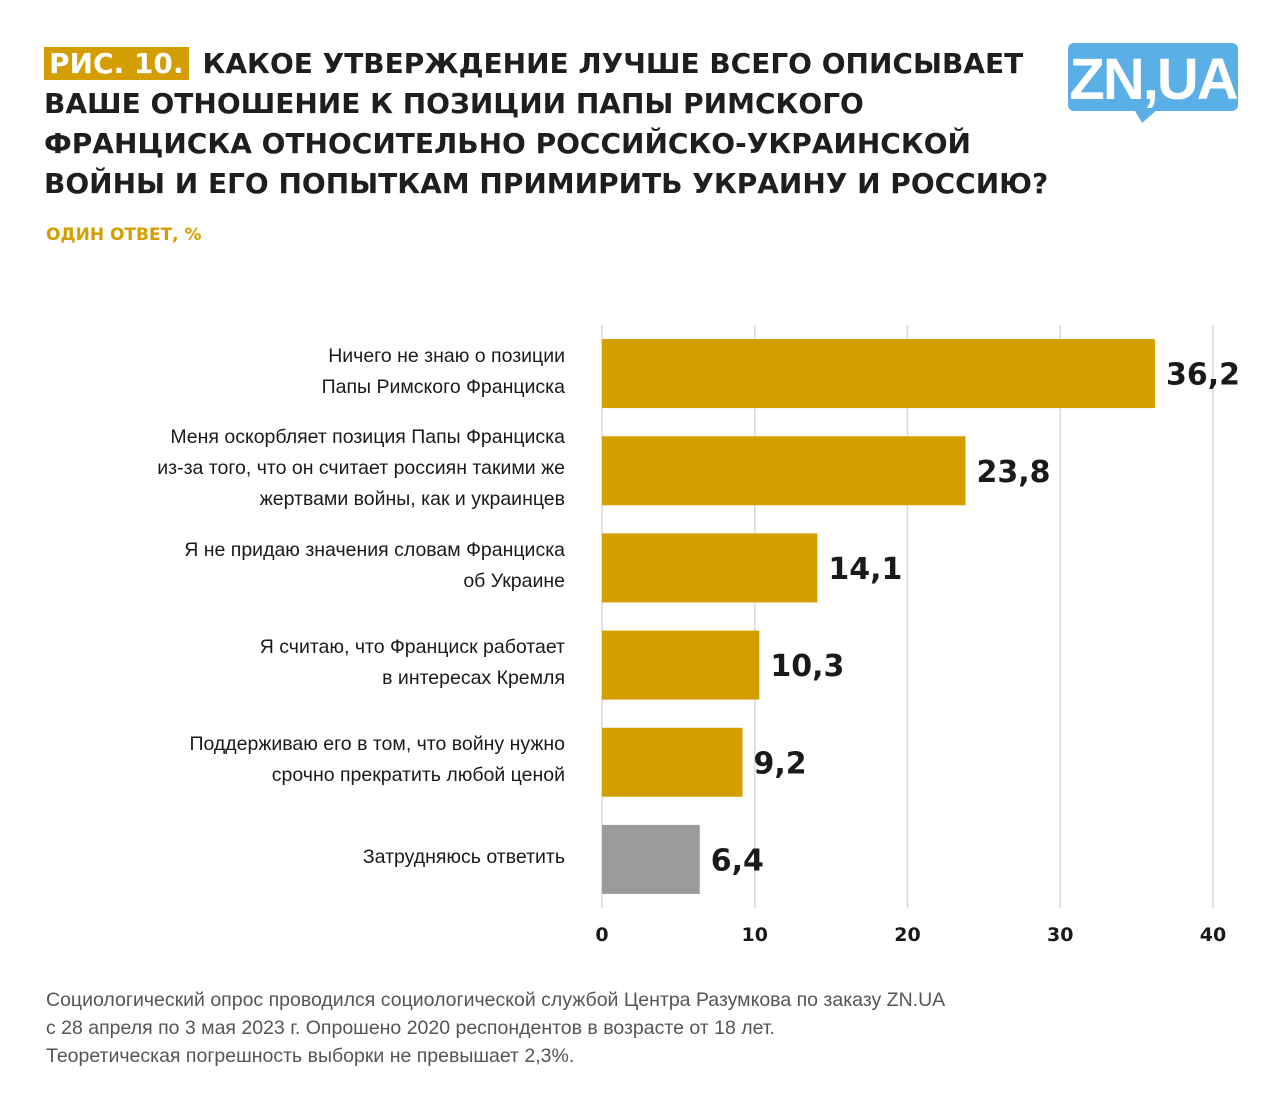 The height and width of the screenshot is (1104, 1280). What do you see at coordinates (514, 580) in the screenshot?
I see `category-label-line: об Украине` at bounding box center [514, 580].